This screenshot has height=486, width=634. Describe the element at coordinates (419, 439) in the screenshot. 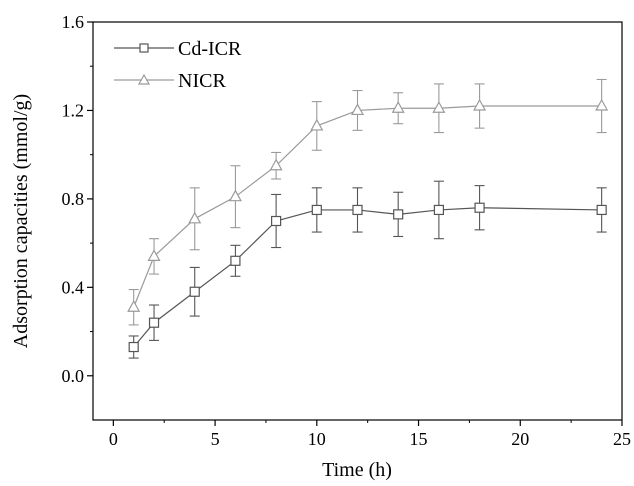

I see `x-tick-label: 15` at that location.